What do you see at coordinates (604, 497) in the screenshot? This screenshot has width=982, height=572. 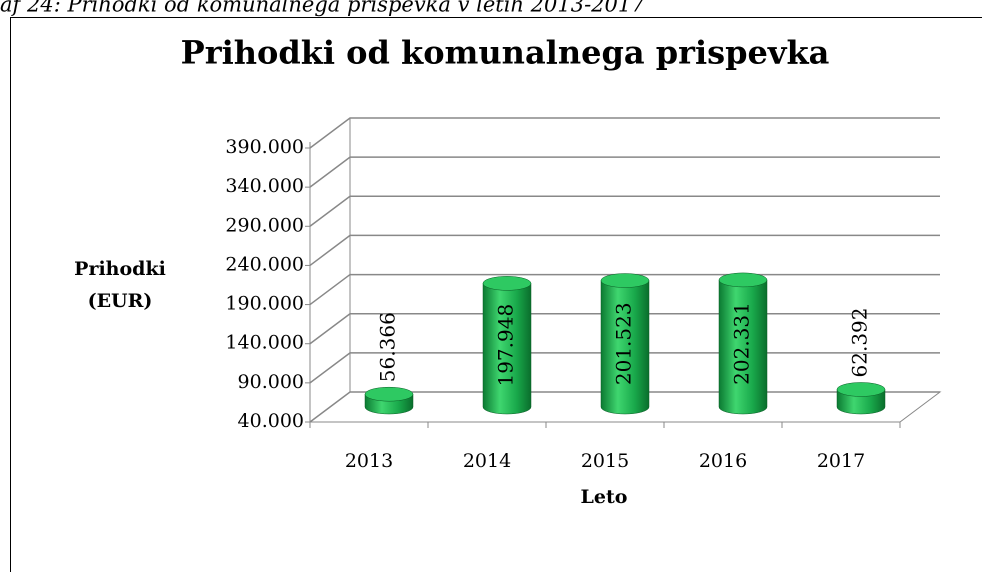 I see `x-axis-title: Leto` at bounding box center [604, 497].